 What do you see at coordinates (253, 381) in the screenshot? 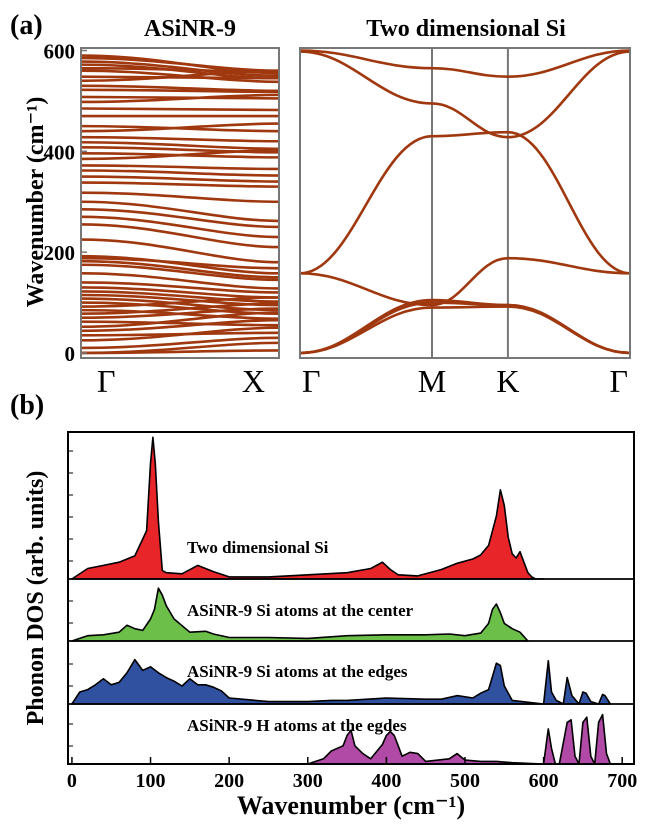
I see `asinr-x-label: X` at bounding box center [253, 381].